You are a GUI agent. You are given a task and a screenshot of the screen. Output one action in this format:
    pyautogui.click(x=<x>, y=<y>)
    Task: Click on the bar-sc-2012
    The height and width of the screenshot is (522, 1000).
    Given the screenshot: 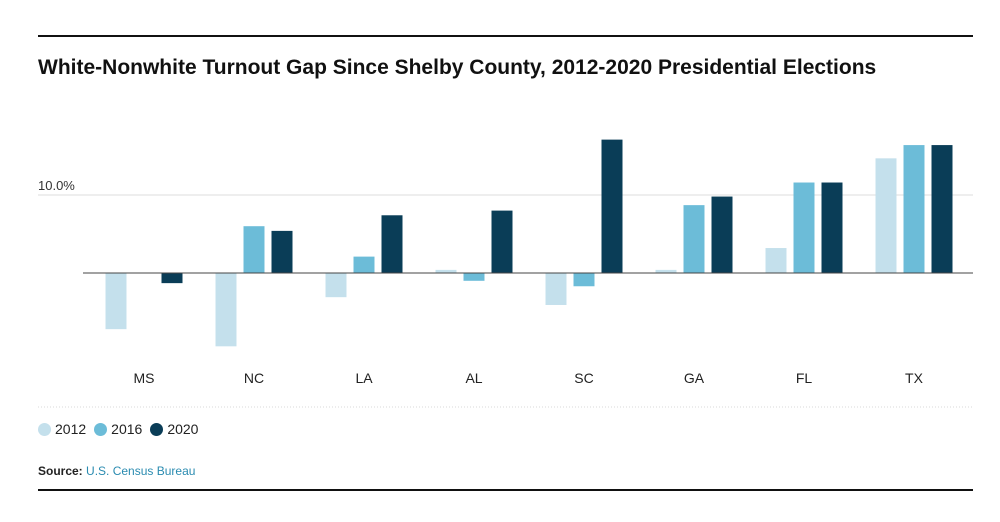 What is the action you would take?
    pyautogui.click(x=556, y=289)
    